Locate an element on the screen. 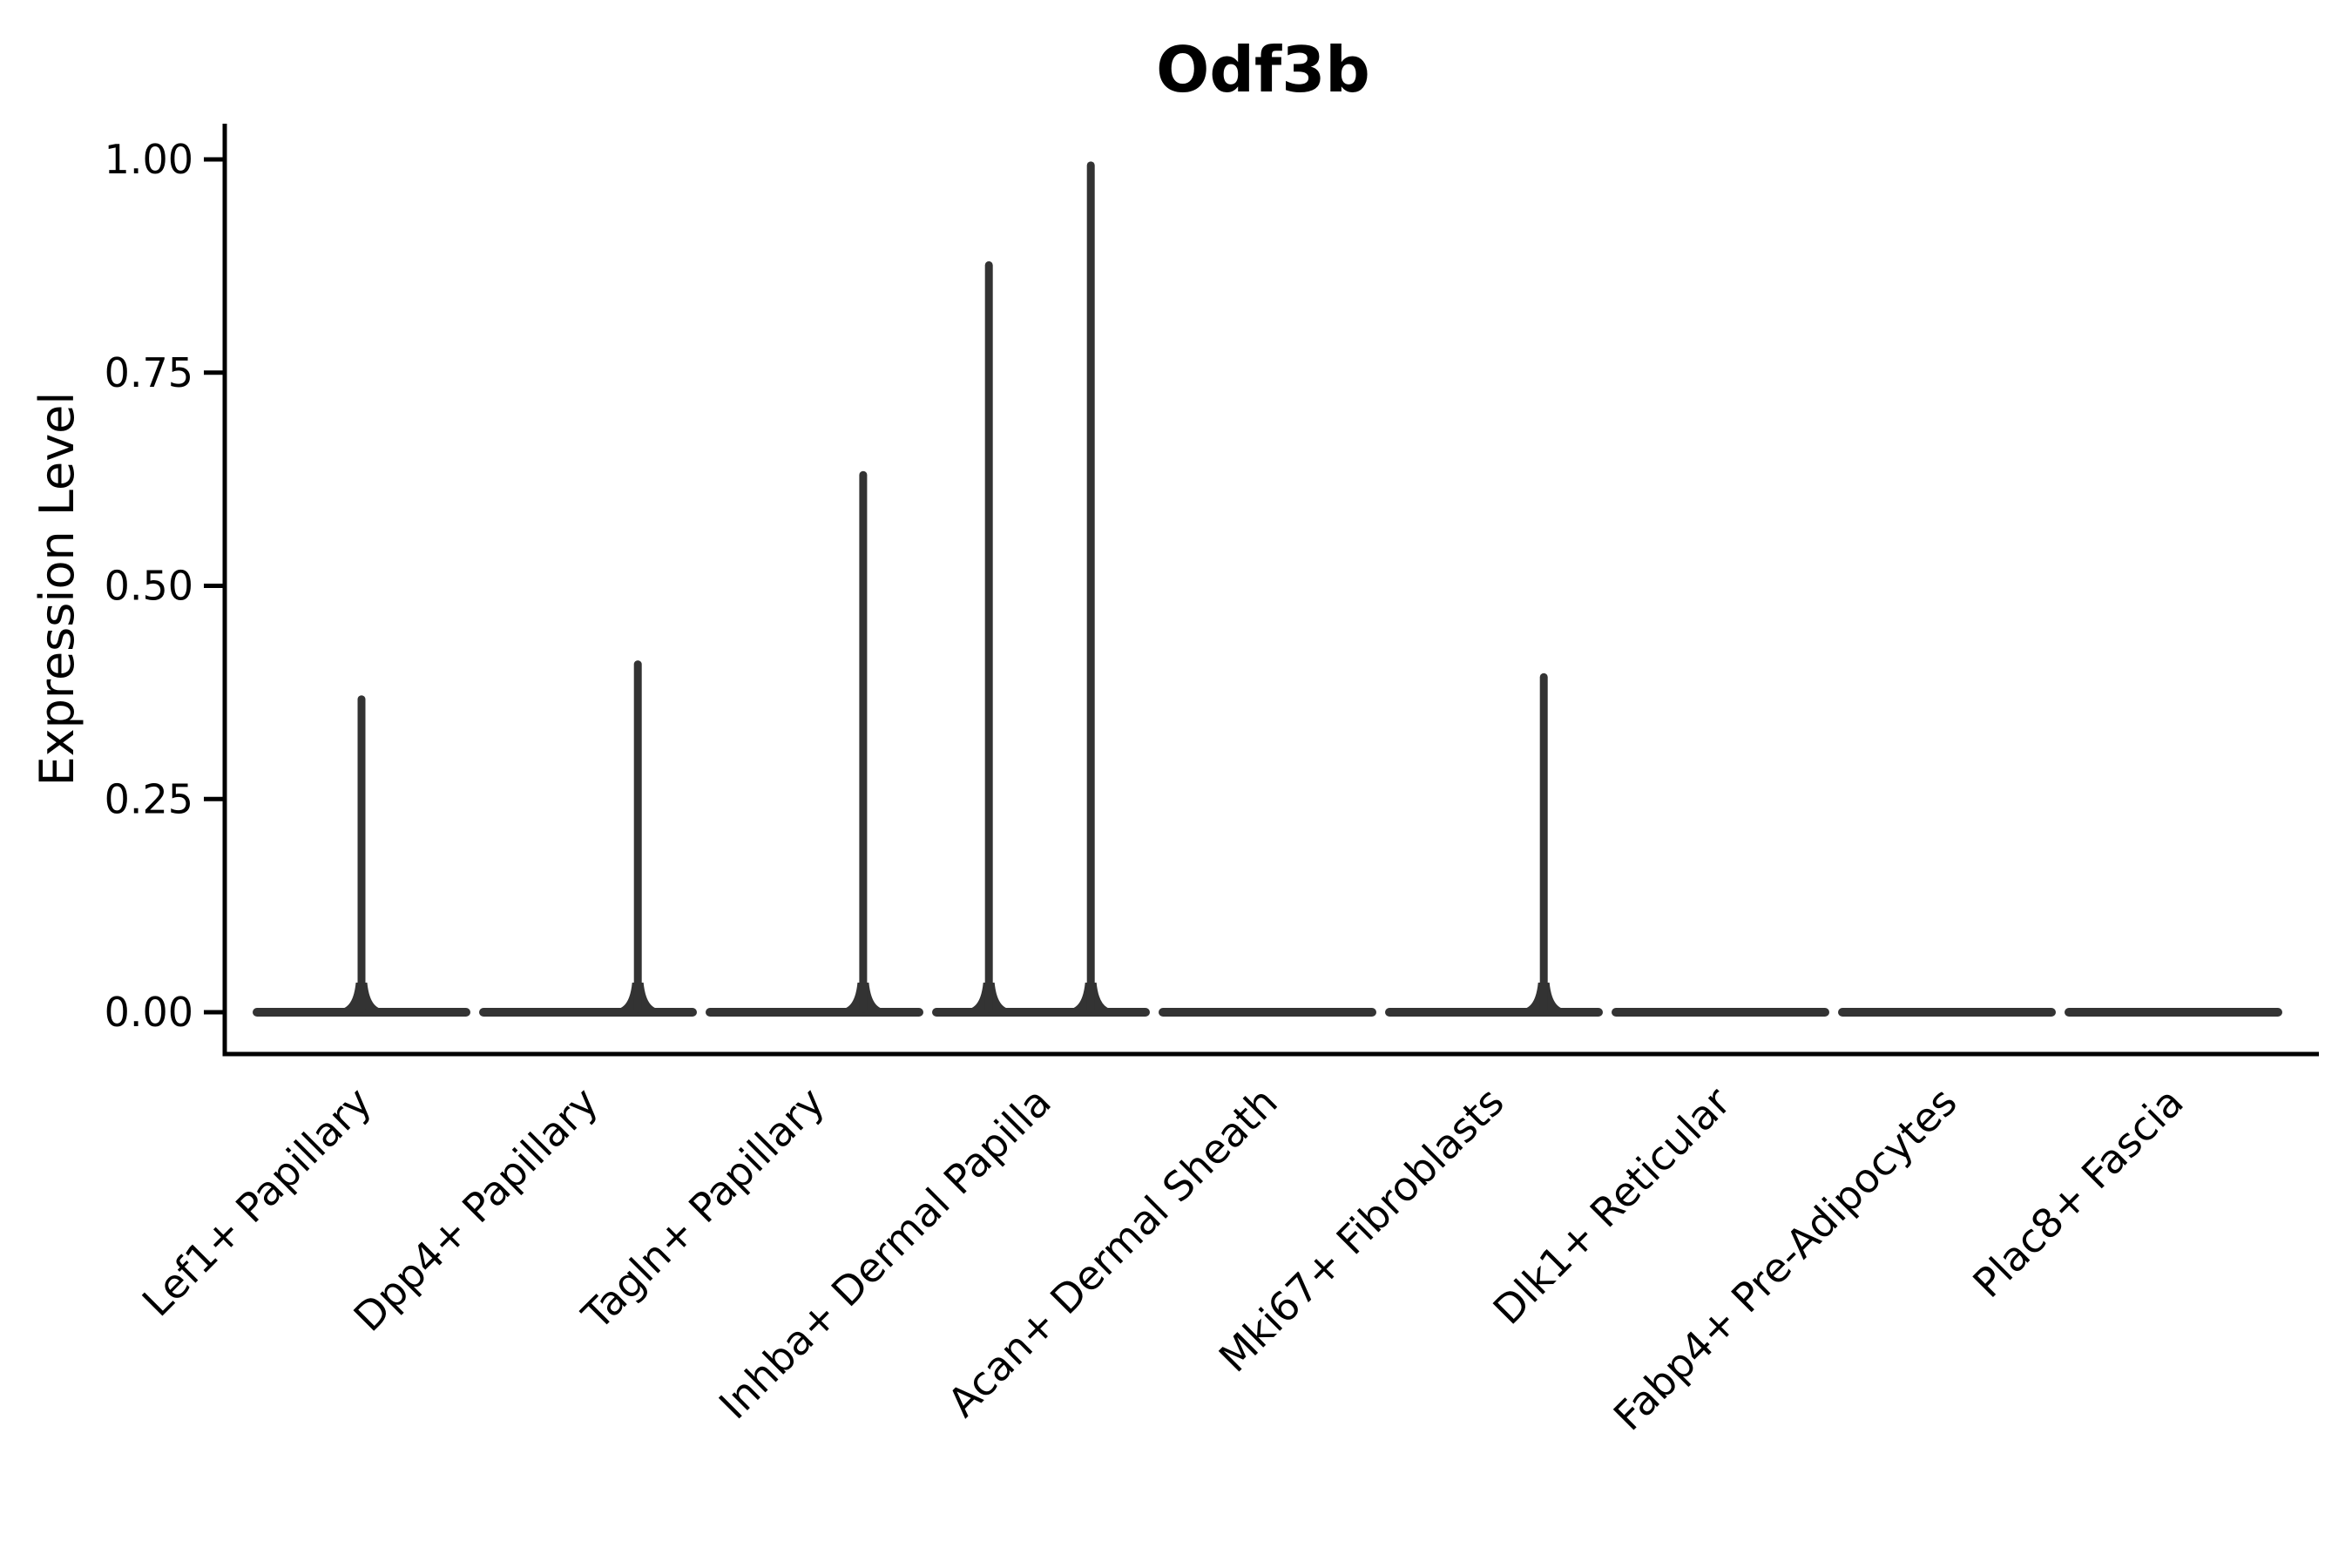 The image size is (2352, 1568). y-tick-label: 1.00 is located at coordinates (149, 159).